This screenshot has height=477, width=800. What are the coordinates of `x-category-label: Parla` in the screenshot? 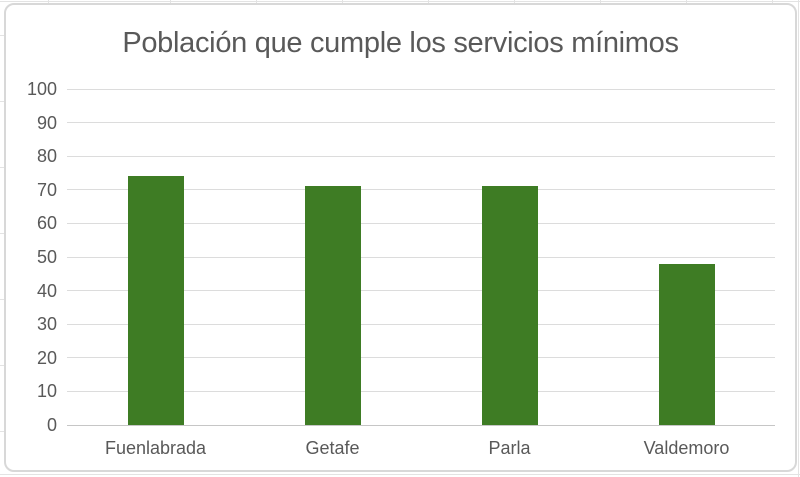 It's located at (509, 448).